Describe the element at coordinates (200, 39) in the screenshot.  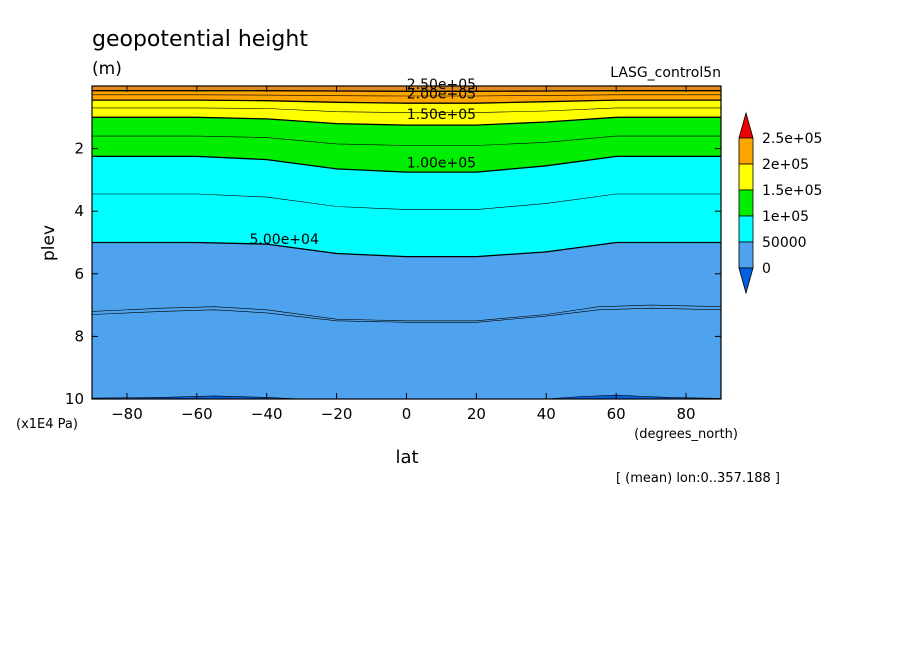
I see `chart-title: geopotential height` at that location.